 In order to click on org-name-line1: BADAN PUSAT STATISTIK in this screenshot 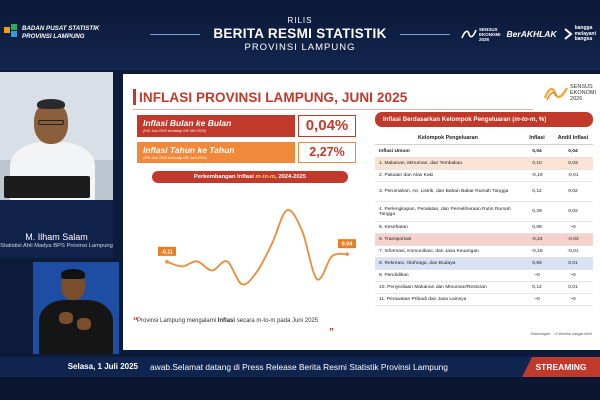, I will do `click(61, 28)`.